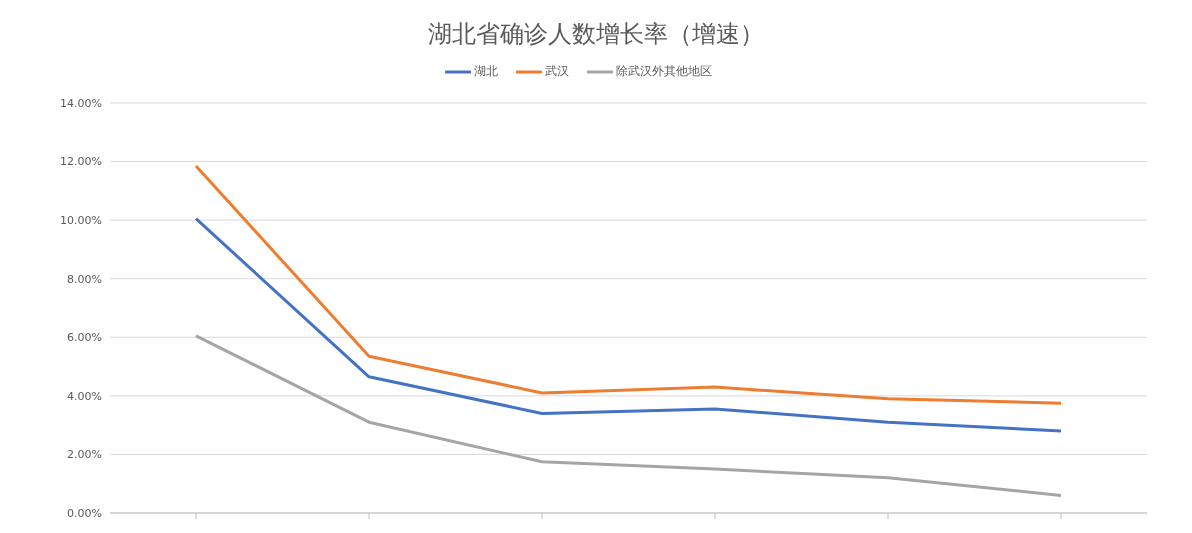 Image resolution: width=1192 pixels, height=533 pixels. Describe the element at coordinates (84, 338) in the screenshot. I see `y-tick-label: 6.00%` at that location.